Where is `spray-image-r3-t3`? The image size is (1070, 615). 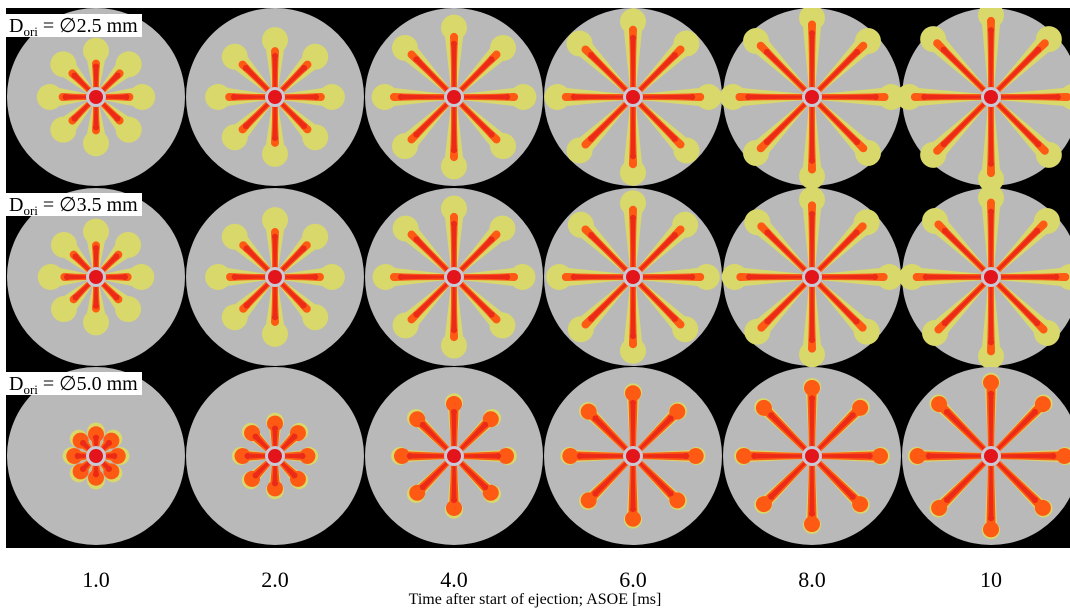 spray-image-r3-t3 is located at coordinates (454, 456).